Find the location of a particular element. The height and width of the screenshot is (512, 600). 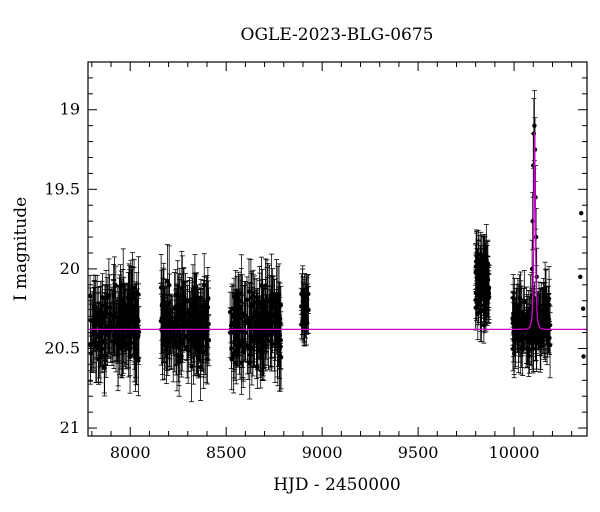

y-tick-label: 19 is located at coordinates (70, 109).